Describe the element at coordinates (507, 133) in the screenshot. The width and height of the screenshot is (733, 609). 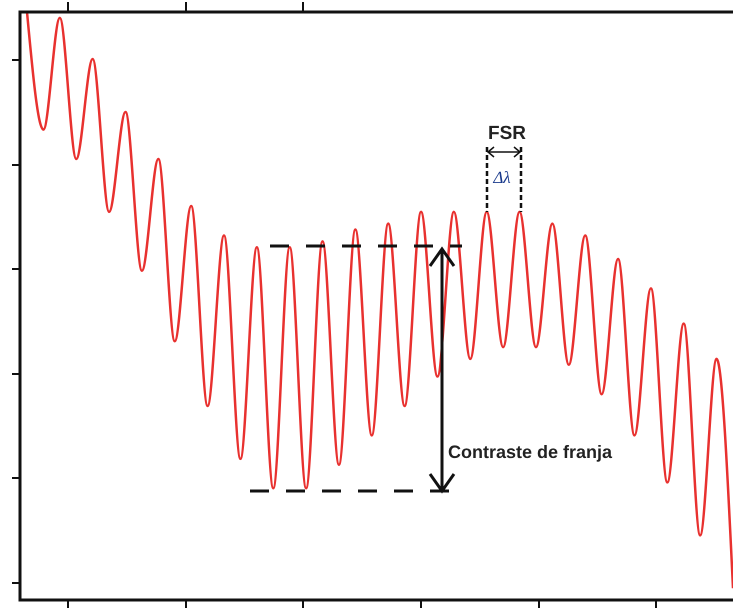
I see `annotation: FSR` at that location.